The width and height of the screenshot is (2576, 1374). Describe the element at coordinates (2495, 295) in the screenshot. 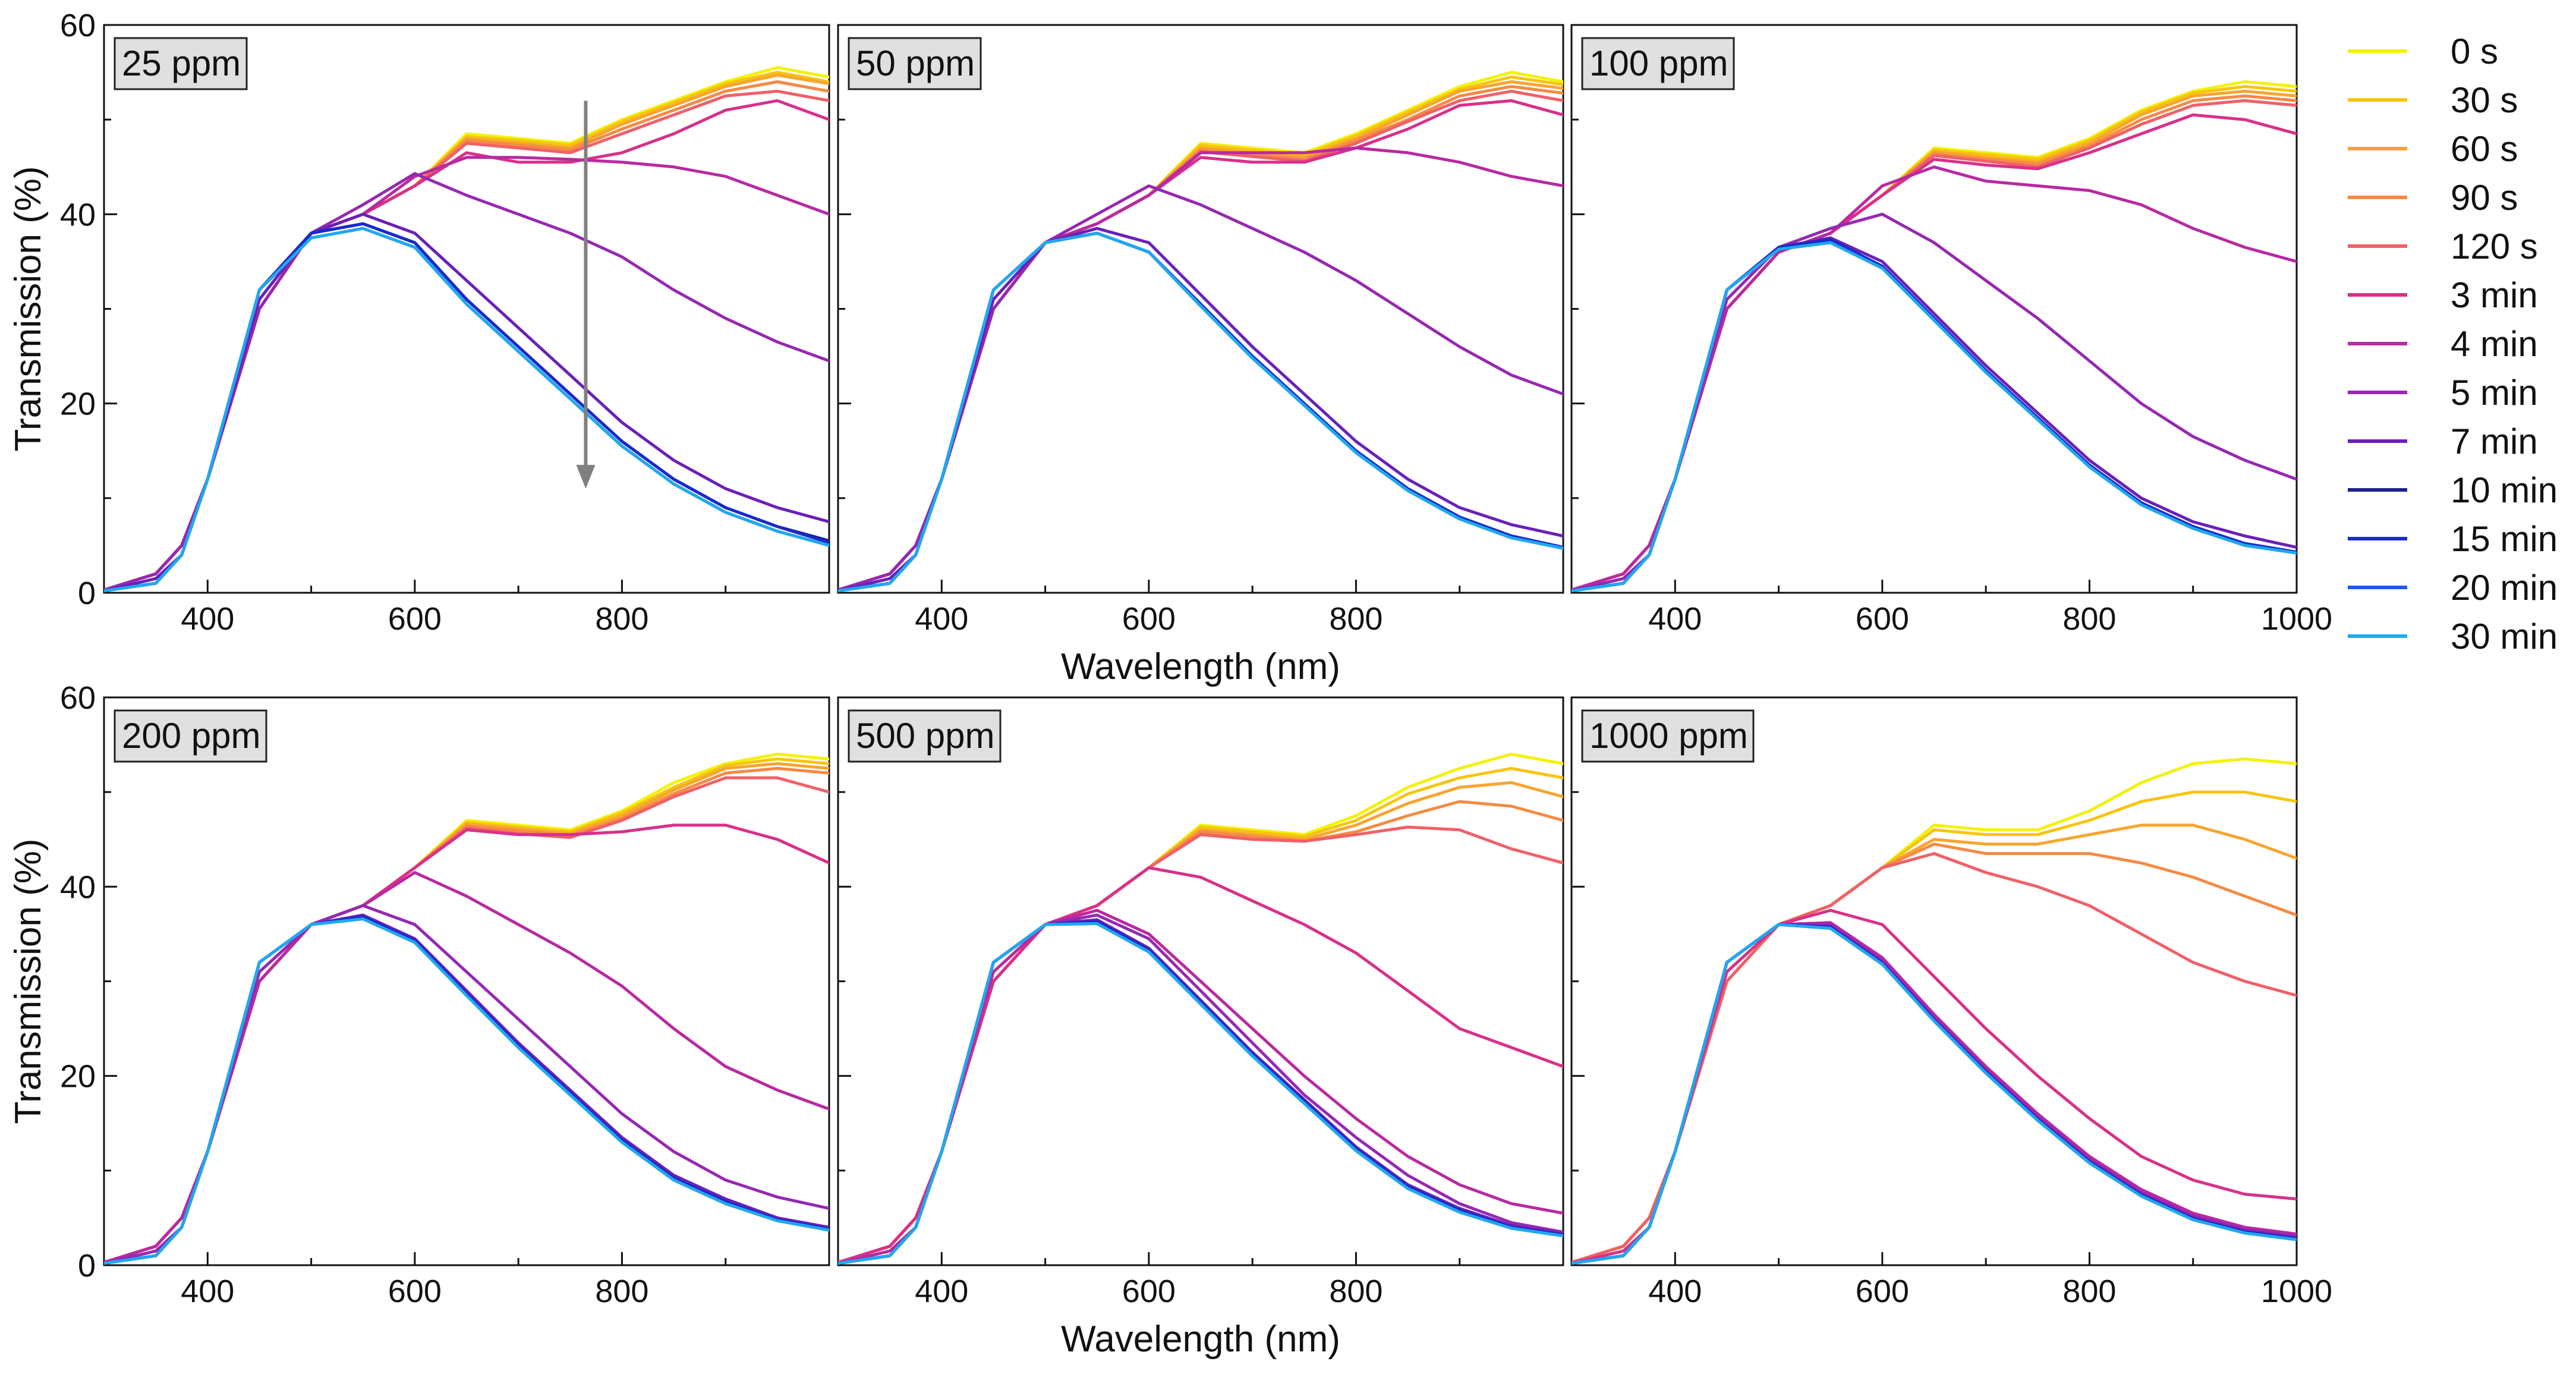

I see `legend-label: 3 min` at that location.